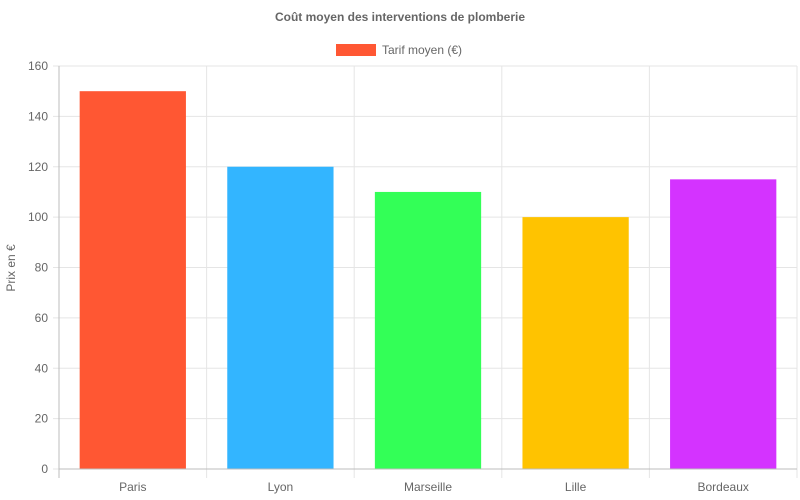 The height and width of the screenshot is (500, 800). Describe the element at coordinates (723, 324) in the screenshot. I see `bar-bordeaux` at that location.